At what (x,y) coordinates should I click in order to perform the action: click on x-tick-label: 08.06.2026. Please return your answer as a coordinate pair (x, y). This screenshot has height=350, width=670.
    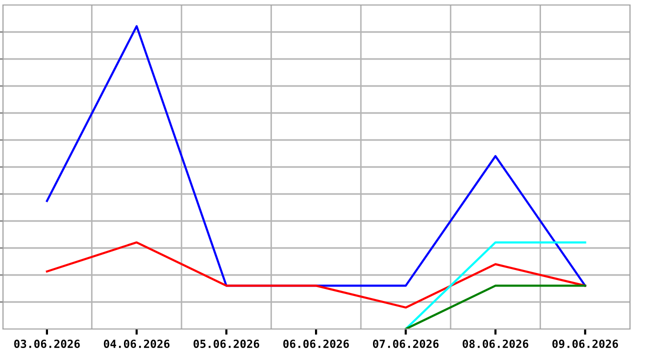
    Looking at the image, I should click on (495, 344).